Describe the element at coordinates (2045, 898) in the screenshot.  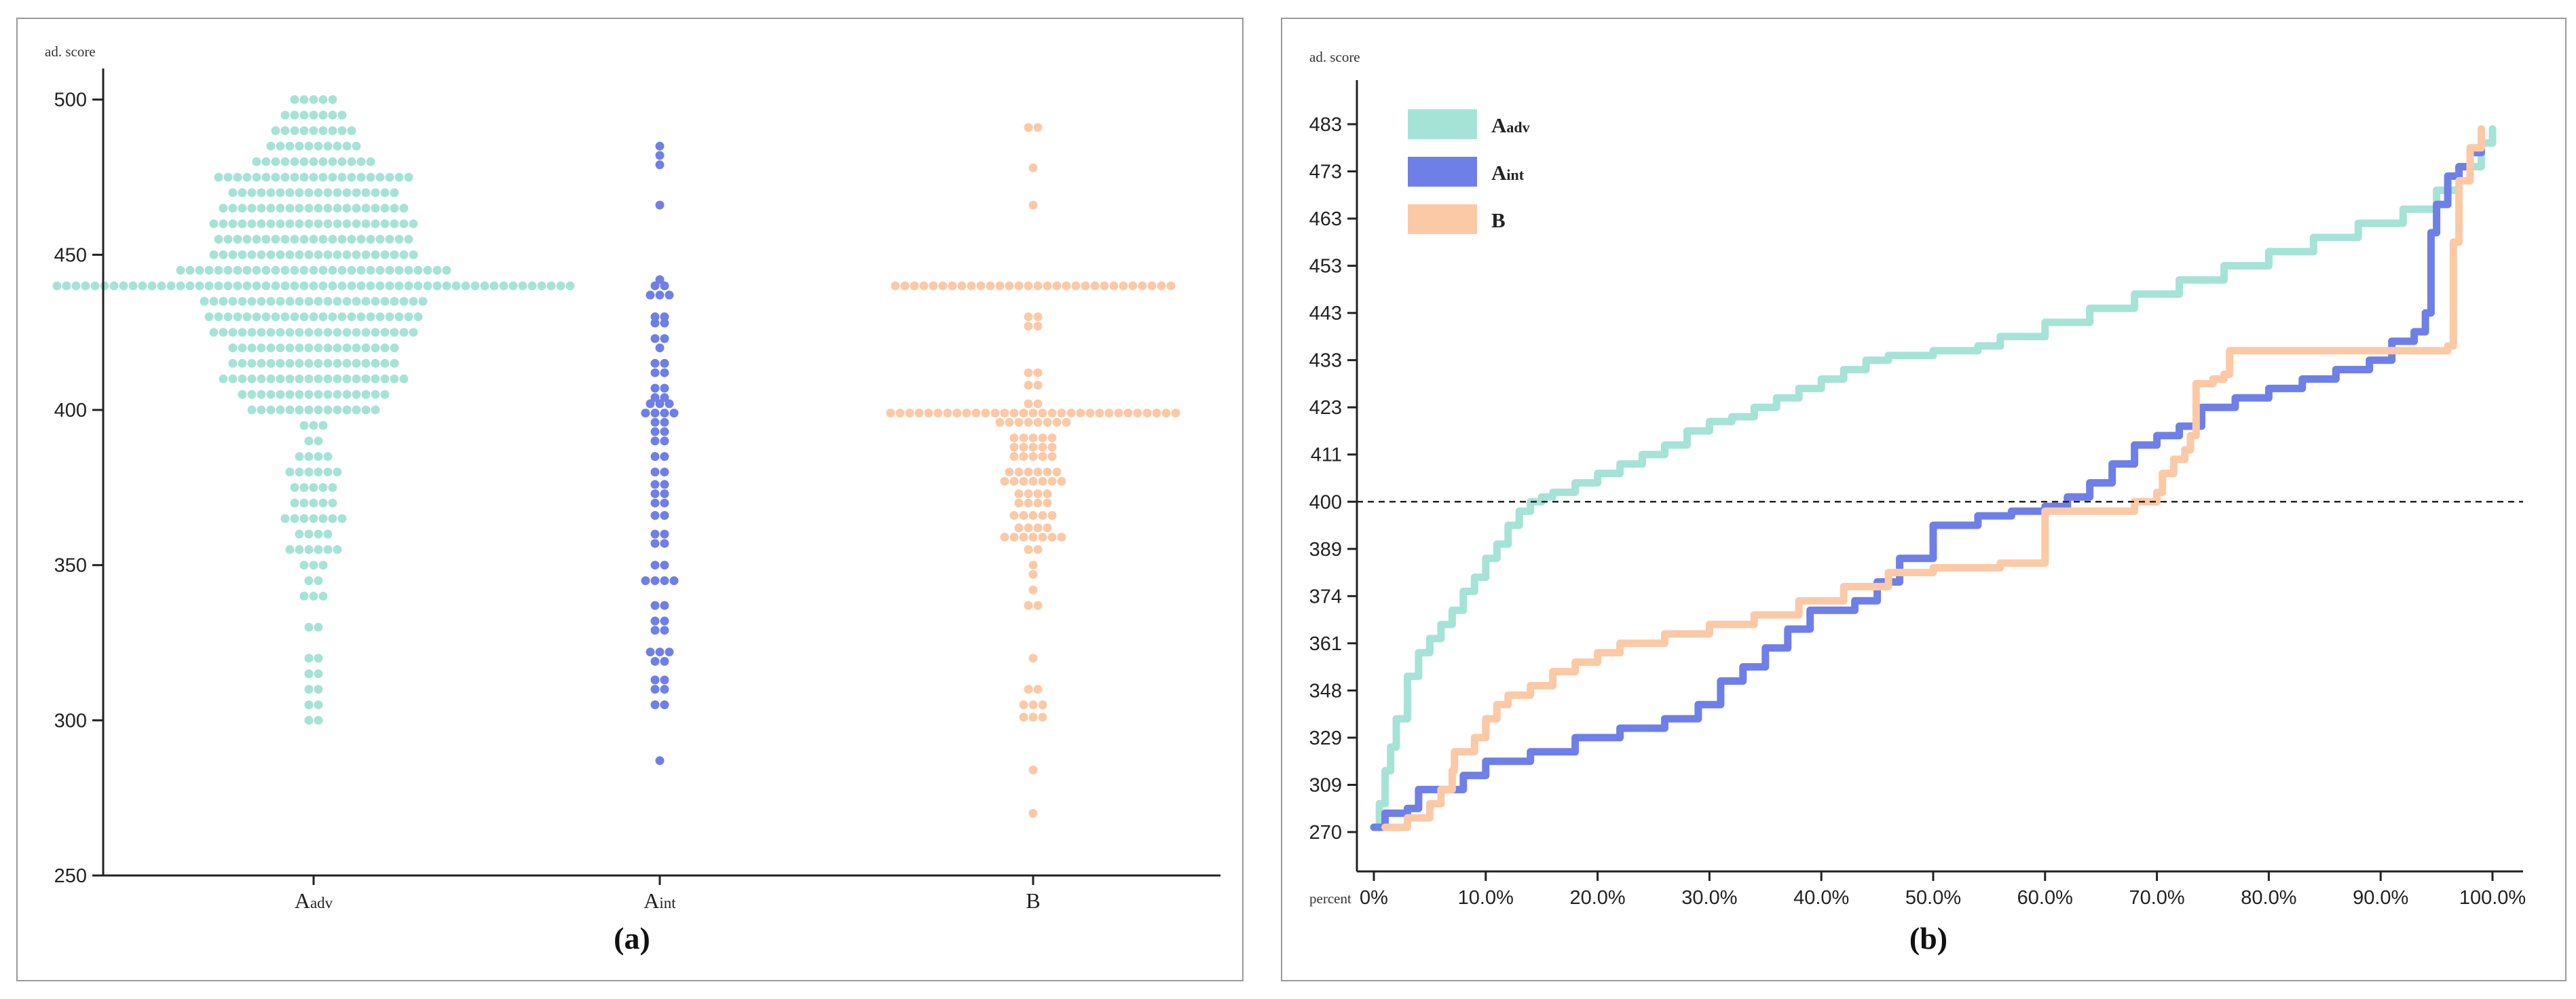
I see `x-tick-label: 60.0%` at that location.